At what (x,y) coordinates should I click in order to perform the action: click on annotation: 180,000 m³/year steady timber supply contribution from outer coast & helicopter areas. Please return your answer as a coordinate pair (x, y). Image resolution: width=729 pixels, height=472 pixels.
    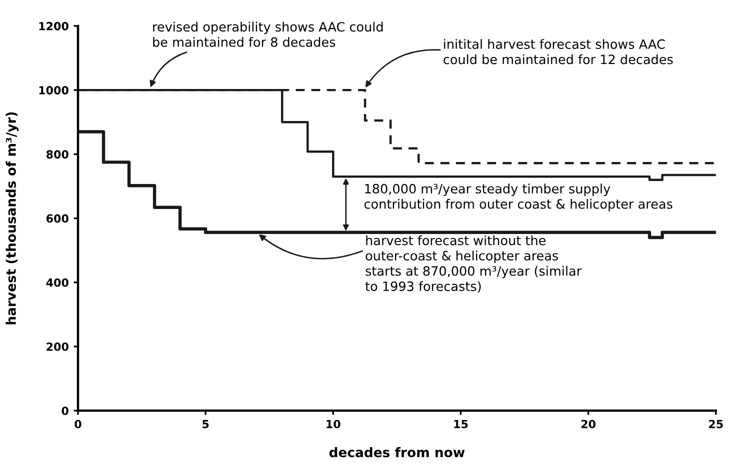
    Looking at the image, I should click on (518, 198).